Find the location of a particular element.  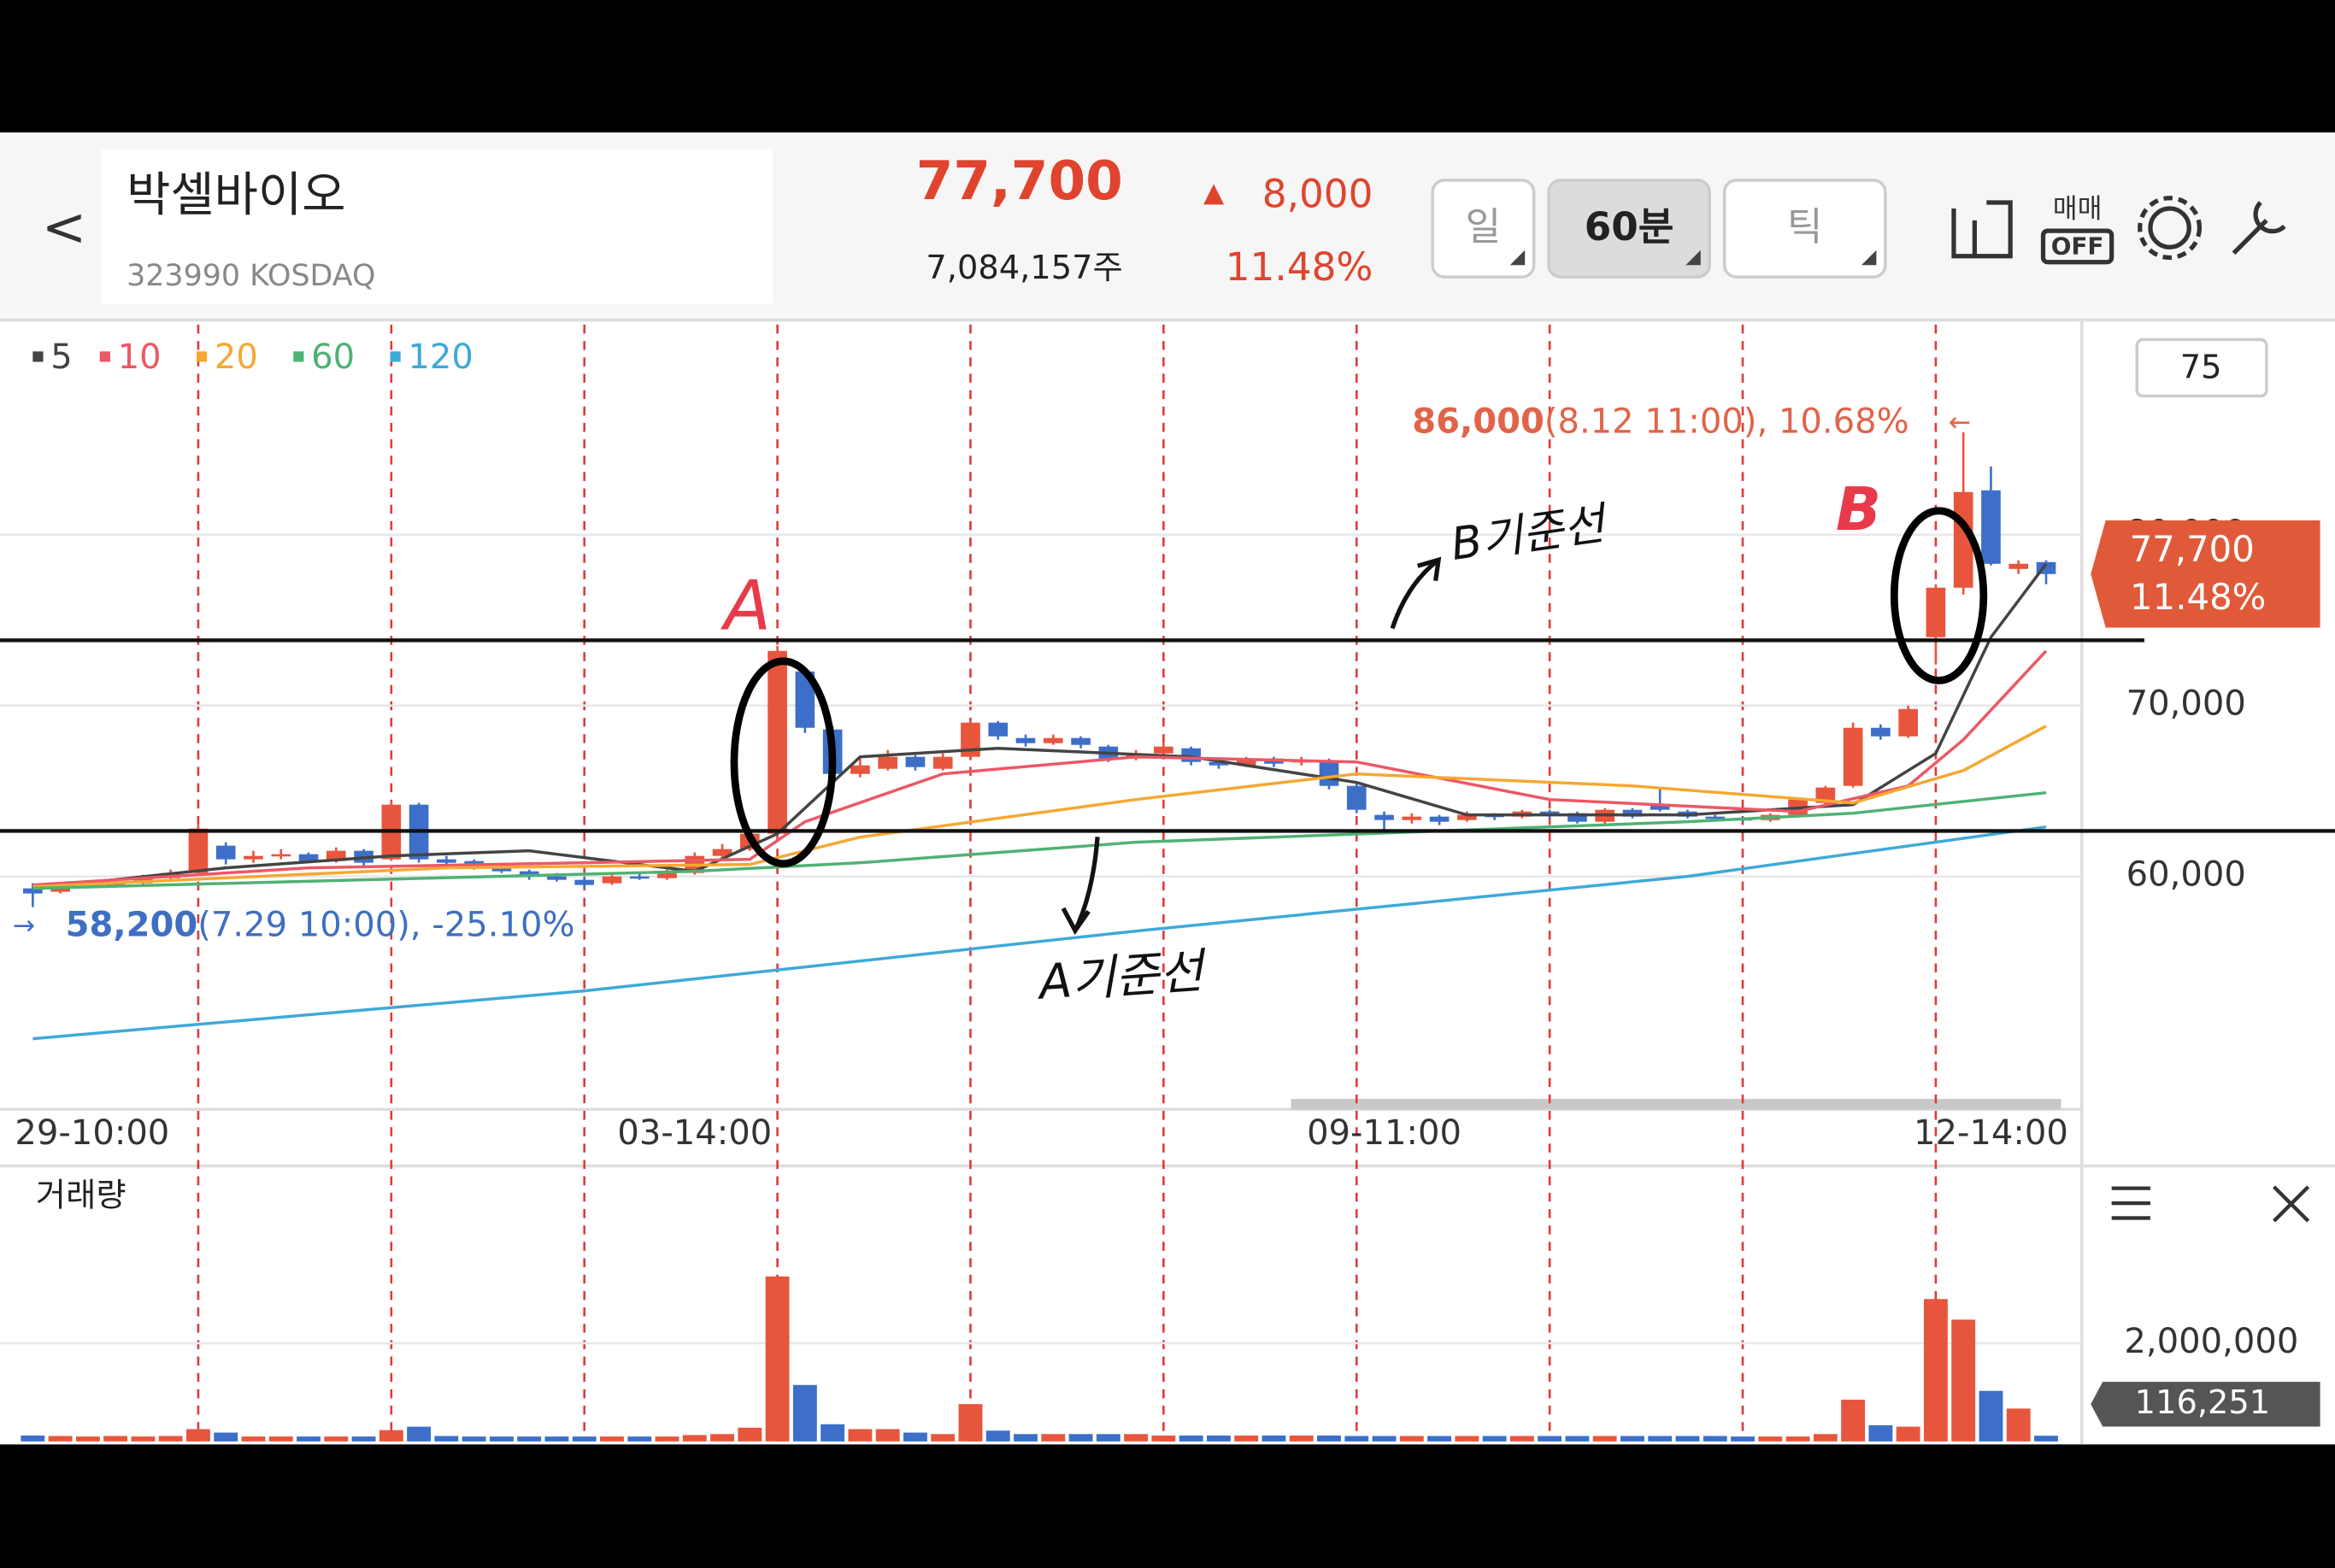

low-arrow: → is located at coordinates (24, 925).